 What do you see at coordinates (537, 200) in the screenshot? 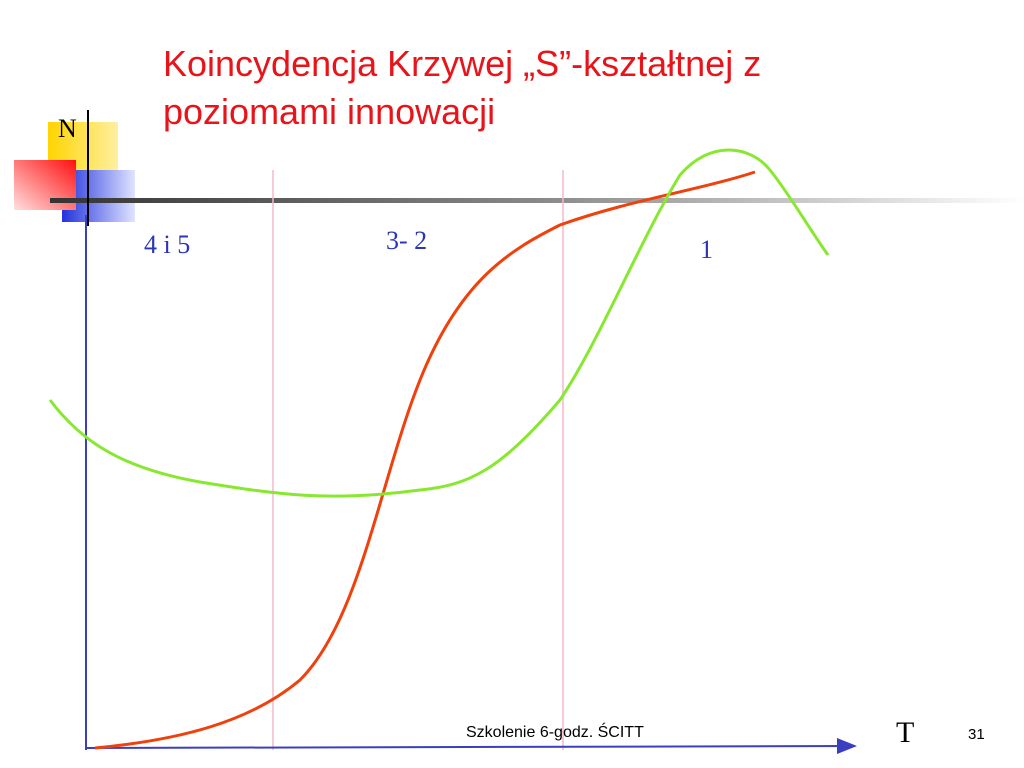
I see `decor-line` at bounding box center [537, 200].